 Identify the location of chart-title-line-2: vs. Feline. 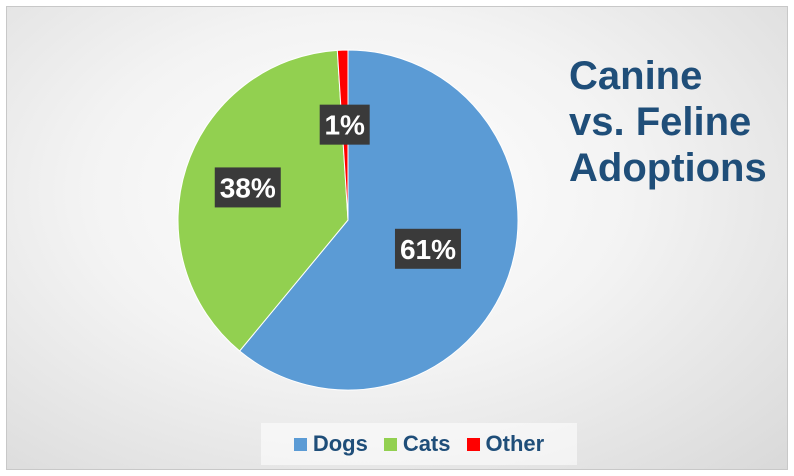
(660, 122).